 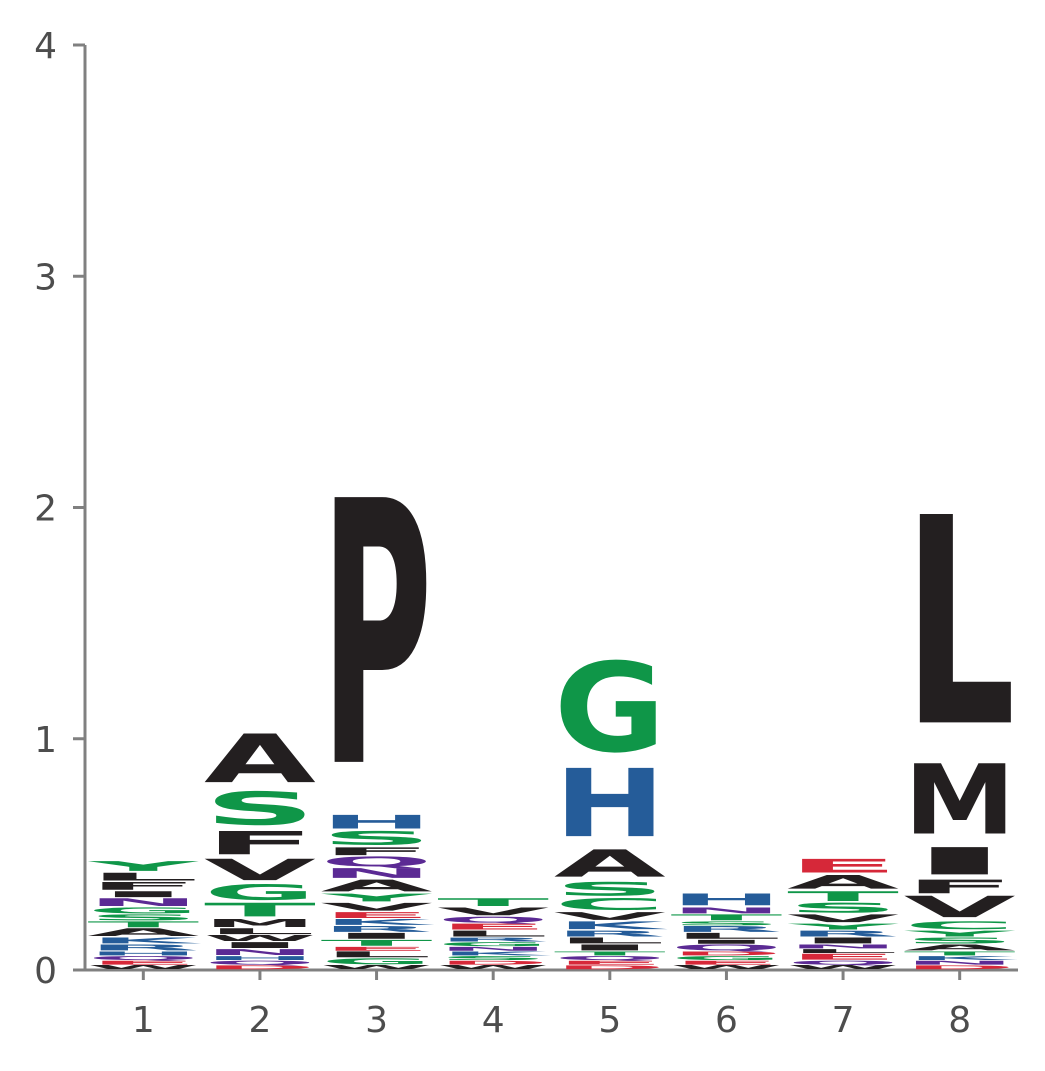 I want to click on x-tick-label: 2, so click(x=259, y=1020).